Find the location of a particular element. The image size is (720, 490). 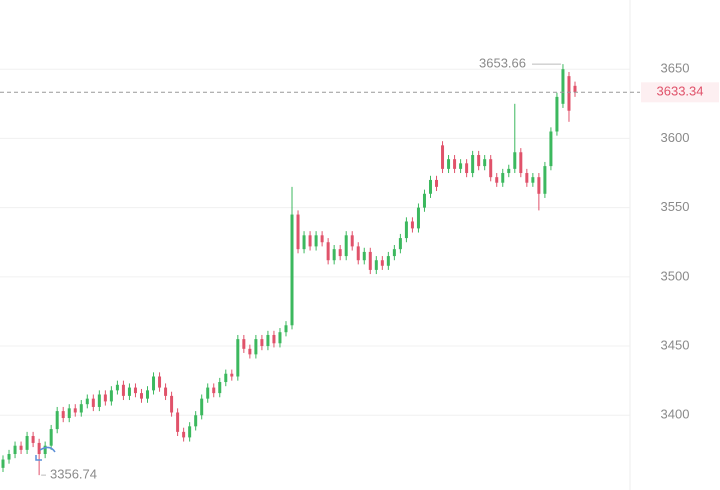

marker-icon is located at coordinates (45, 453).